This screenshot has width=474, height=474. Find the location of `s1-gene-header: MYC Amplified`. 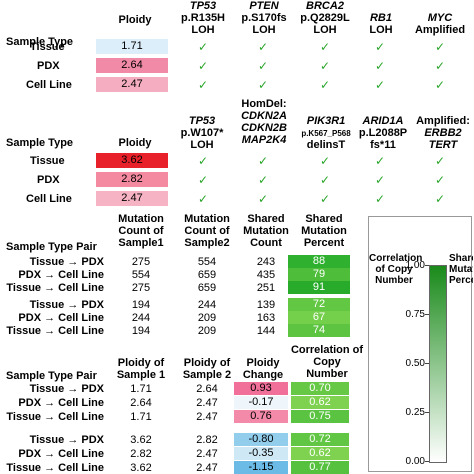

s1-gene-header: MYC Amplified is located at coordinates (440, 24).